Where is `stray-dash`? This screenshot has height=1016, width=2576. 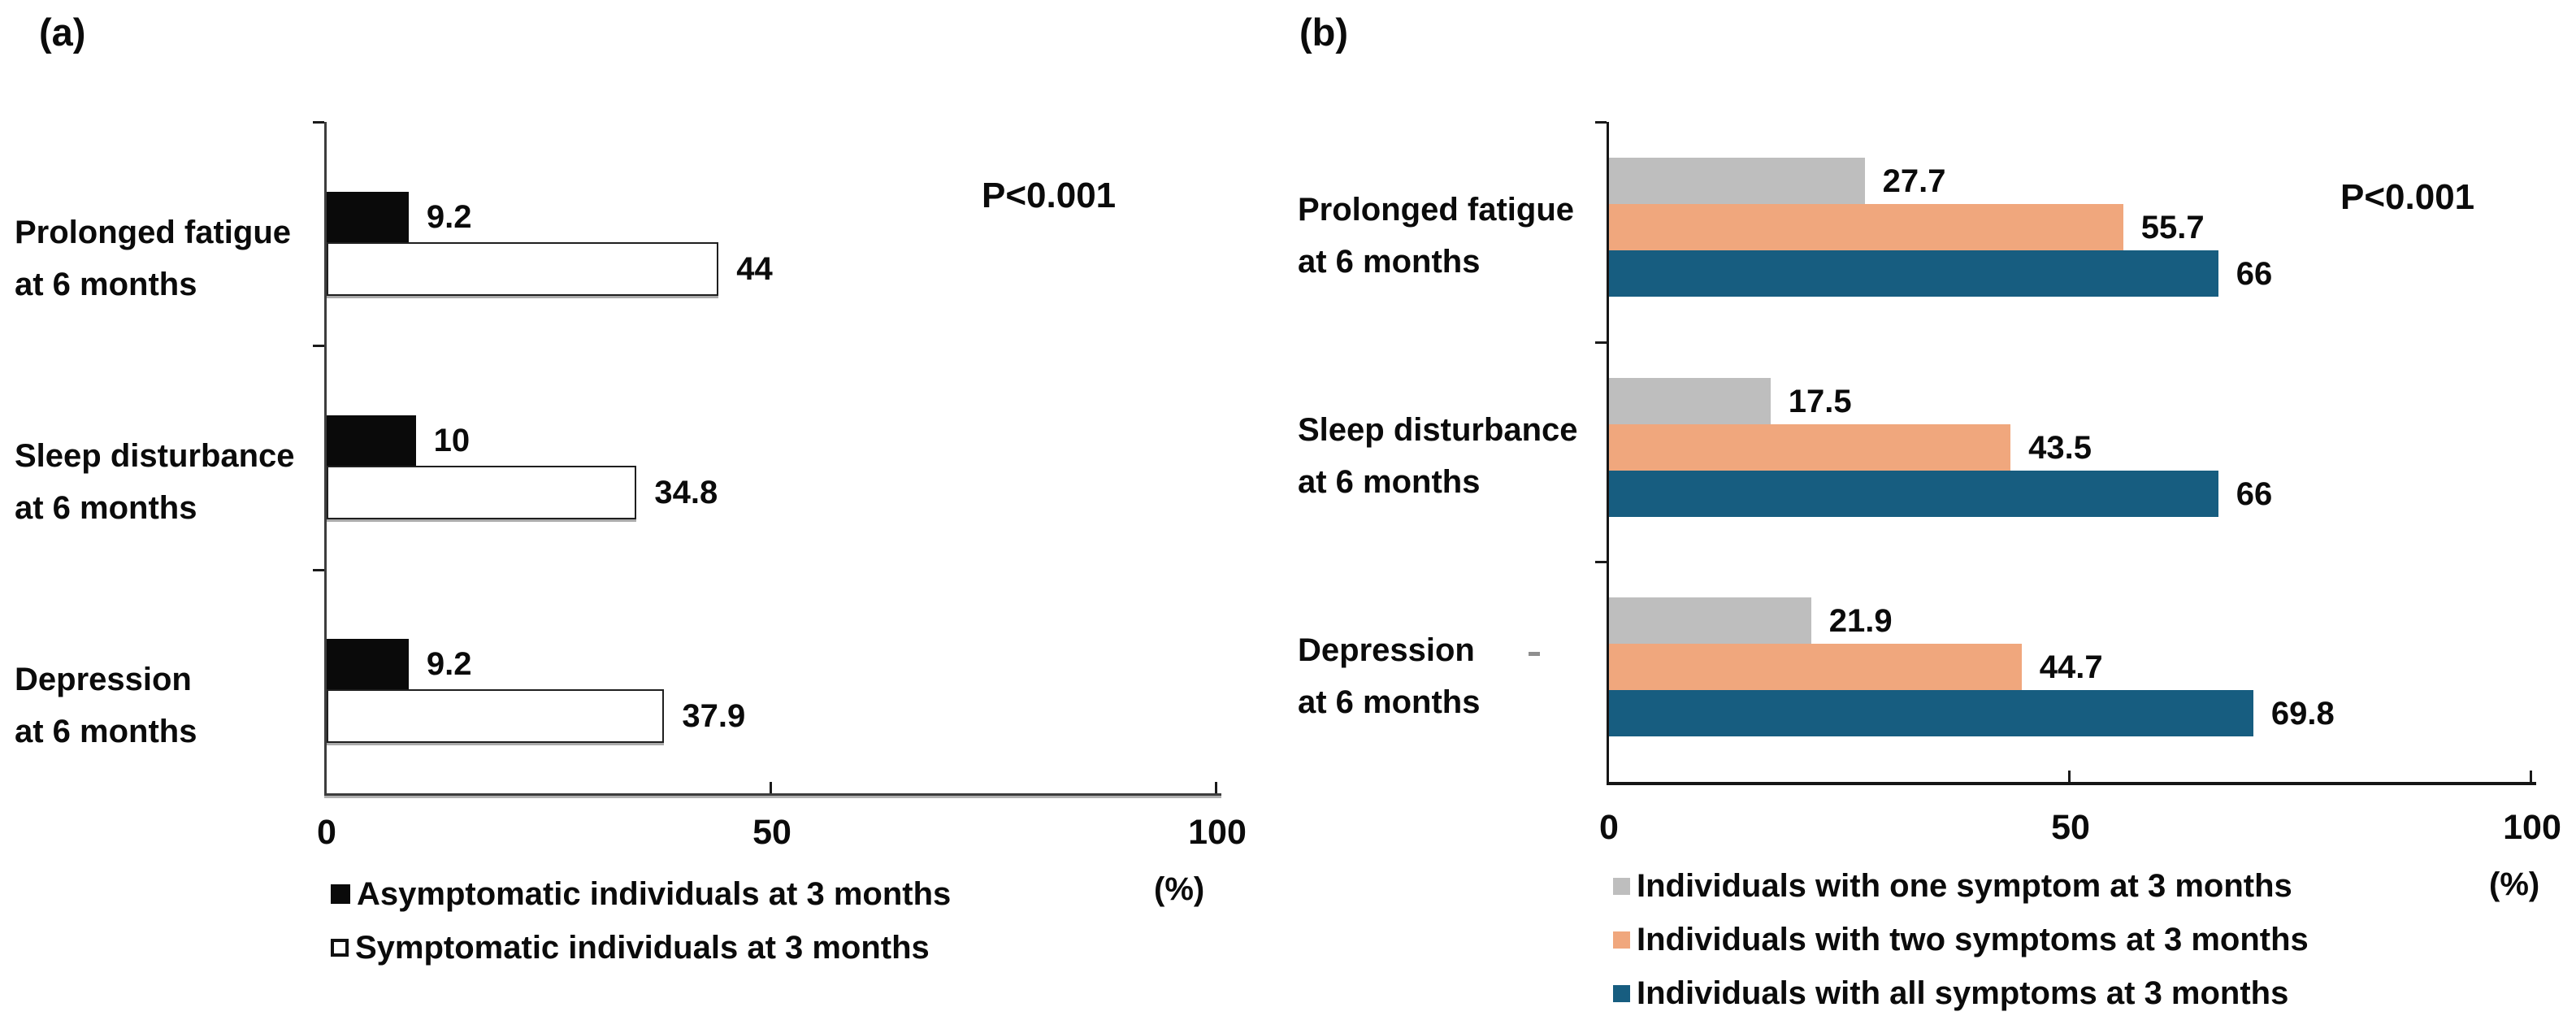
stray-dash is located at coordinates (1534, 654).